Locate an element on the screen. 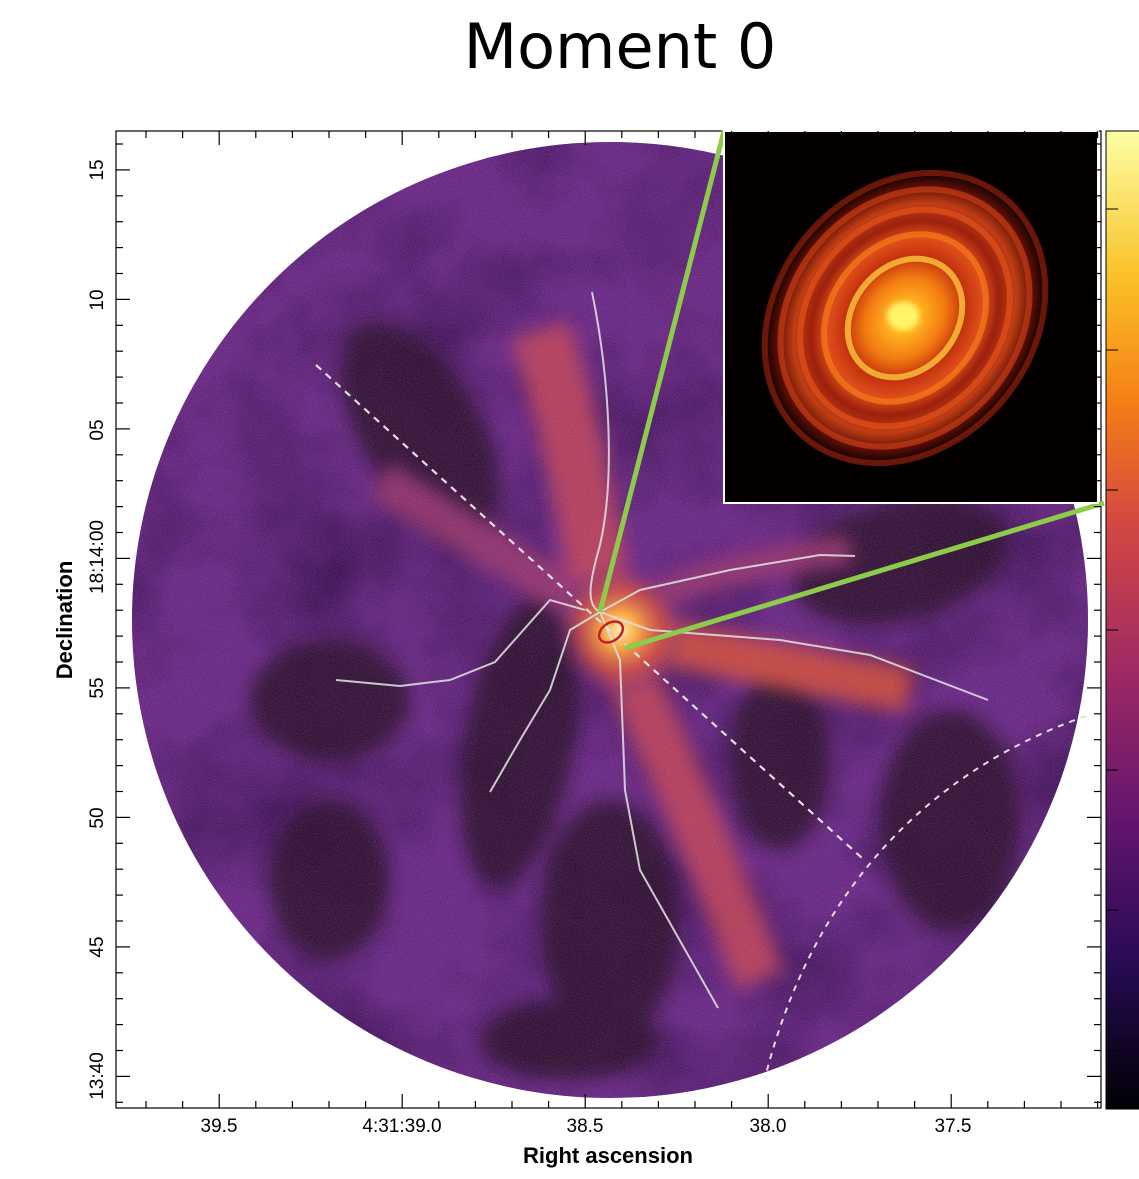 The width and height of the screenshot is (1139, 1179). x-tick-label: 37.5 is located at coordinates (953, 1126).